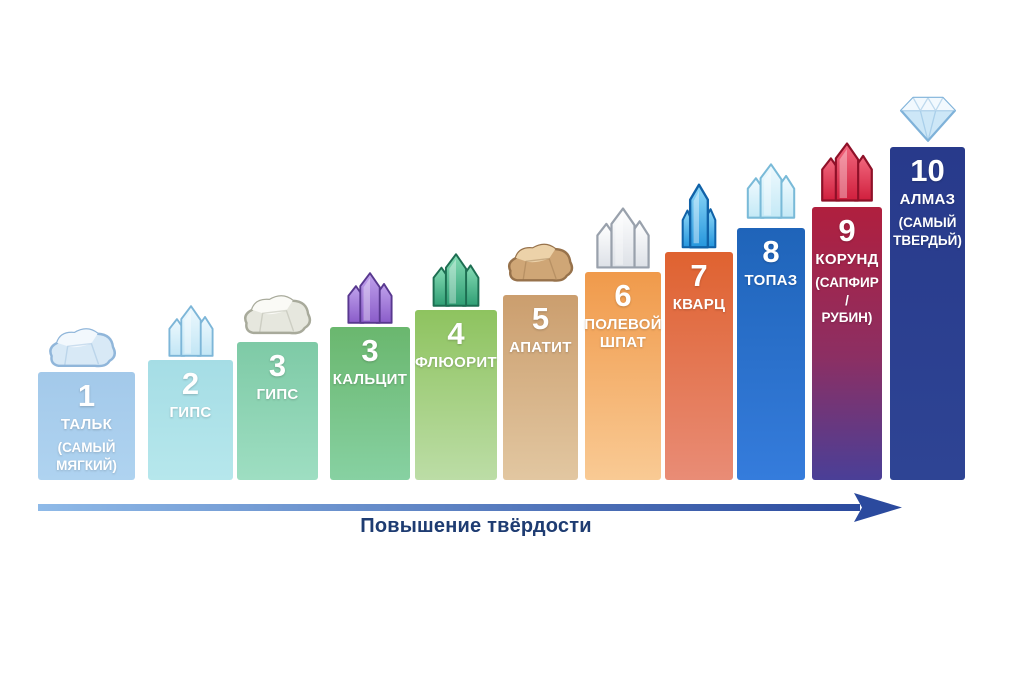 The image size is (1024, 683). I want to click on bar-quartz: 7 КВАРЦ, so click(699, 331).